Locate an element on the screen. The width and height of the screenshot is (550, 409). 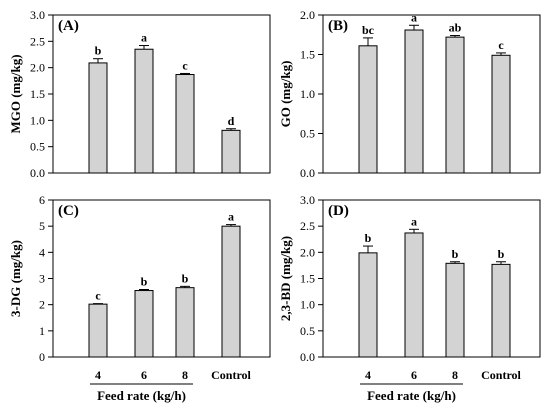
y-axis-title: MGO (mg/kg) is located at coordinates (15, 93).